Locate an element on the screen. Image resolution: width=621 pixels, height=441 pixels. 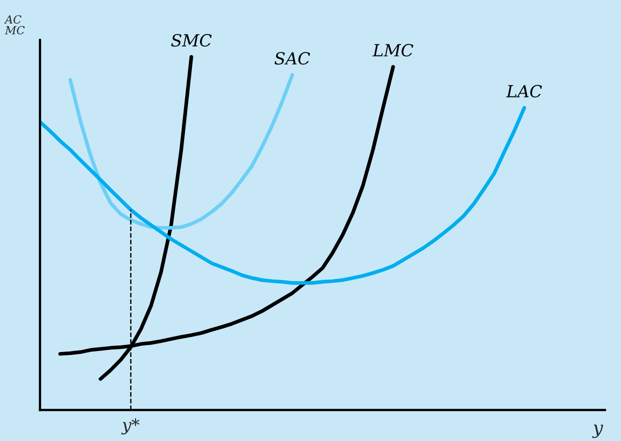
series-label: SMC is located at coordinates (191, 40).